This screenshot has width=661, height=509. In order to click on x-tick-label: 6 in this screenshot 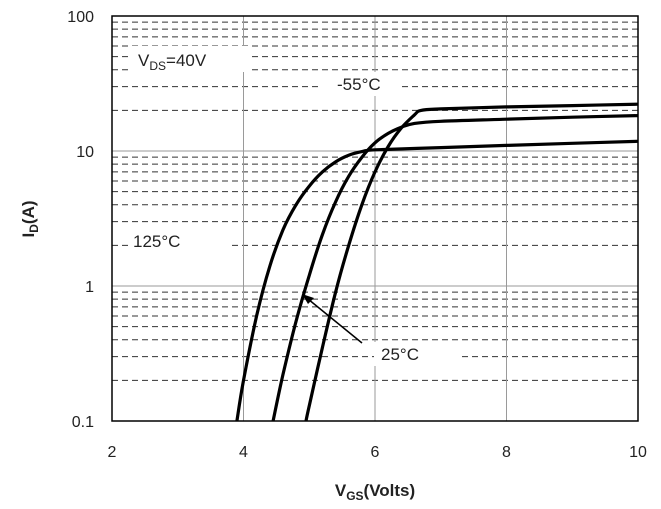, I will do `click(375, 452)`.